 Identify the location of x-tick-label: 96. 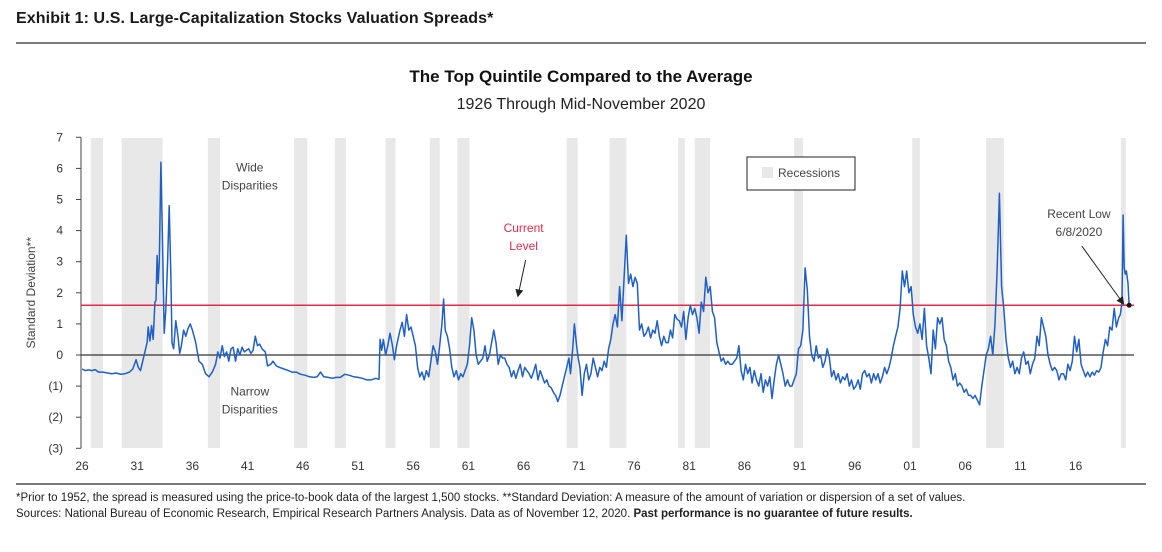
(855, 466).